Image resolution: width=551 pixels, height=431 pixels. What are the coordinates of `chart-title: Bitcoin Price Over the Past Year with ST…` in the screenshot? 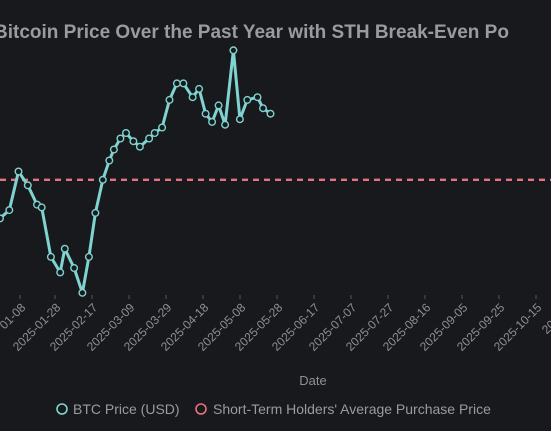 It's located at (254, 32).